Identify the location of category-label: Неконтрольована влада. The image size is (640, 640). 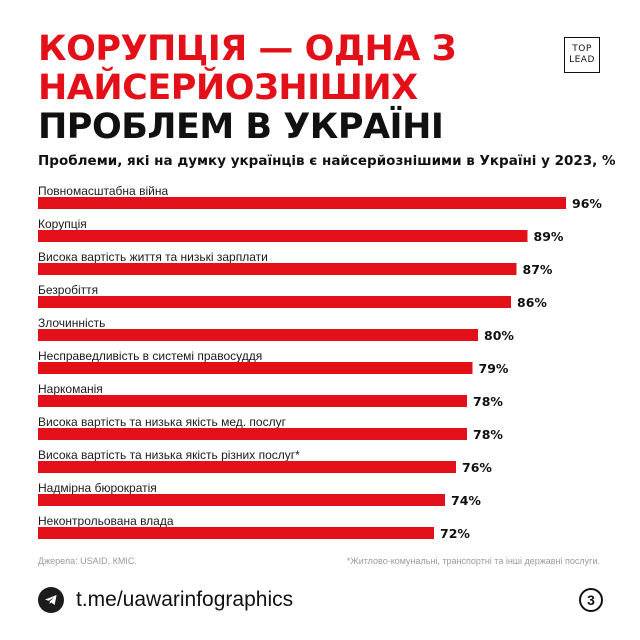
(106, 521).